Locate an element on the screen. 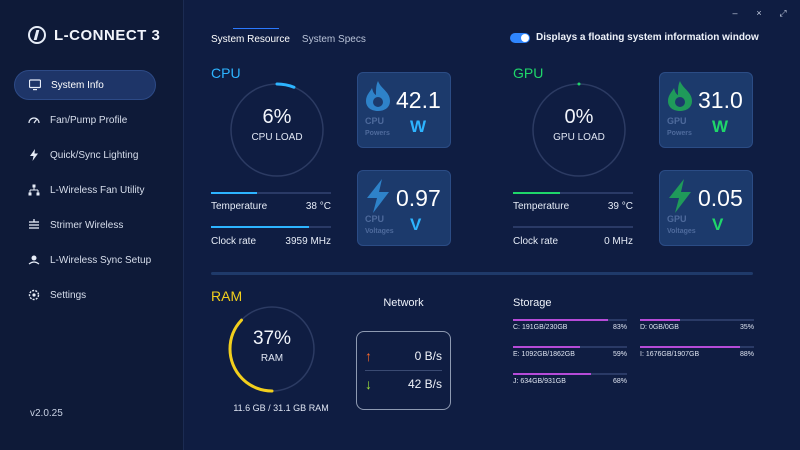  close-icon: × is located at coordinates (759, 13).